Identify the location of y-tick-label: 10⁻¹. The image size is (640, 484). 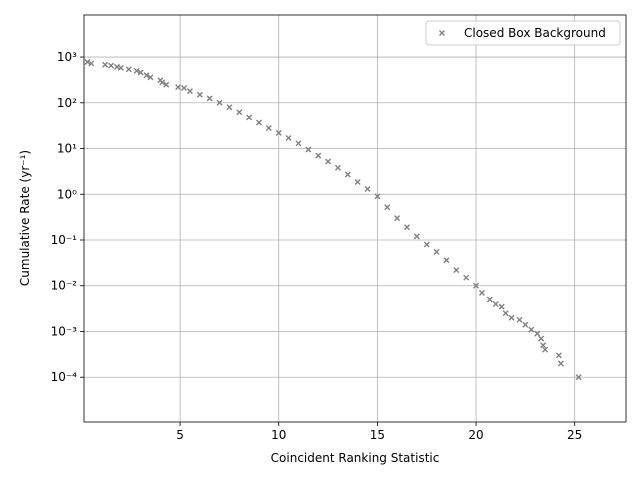
(64, 240).